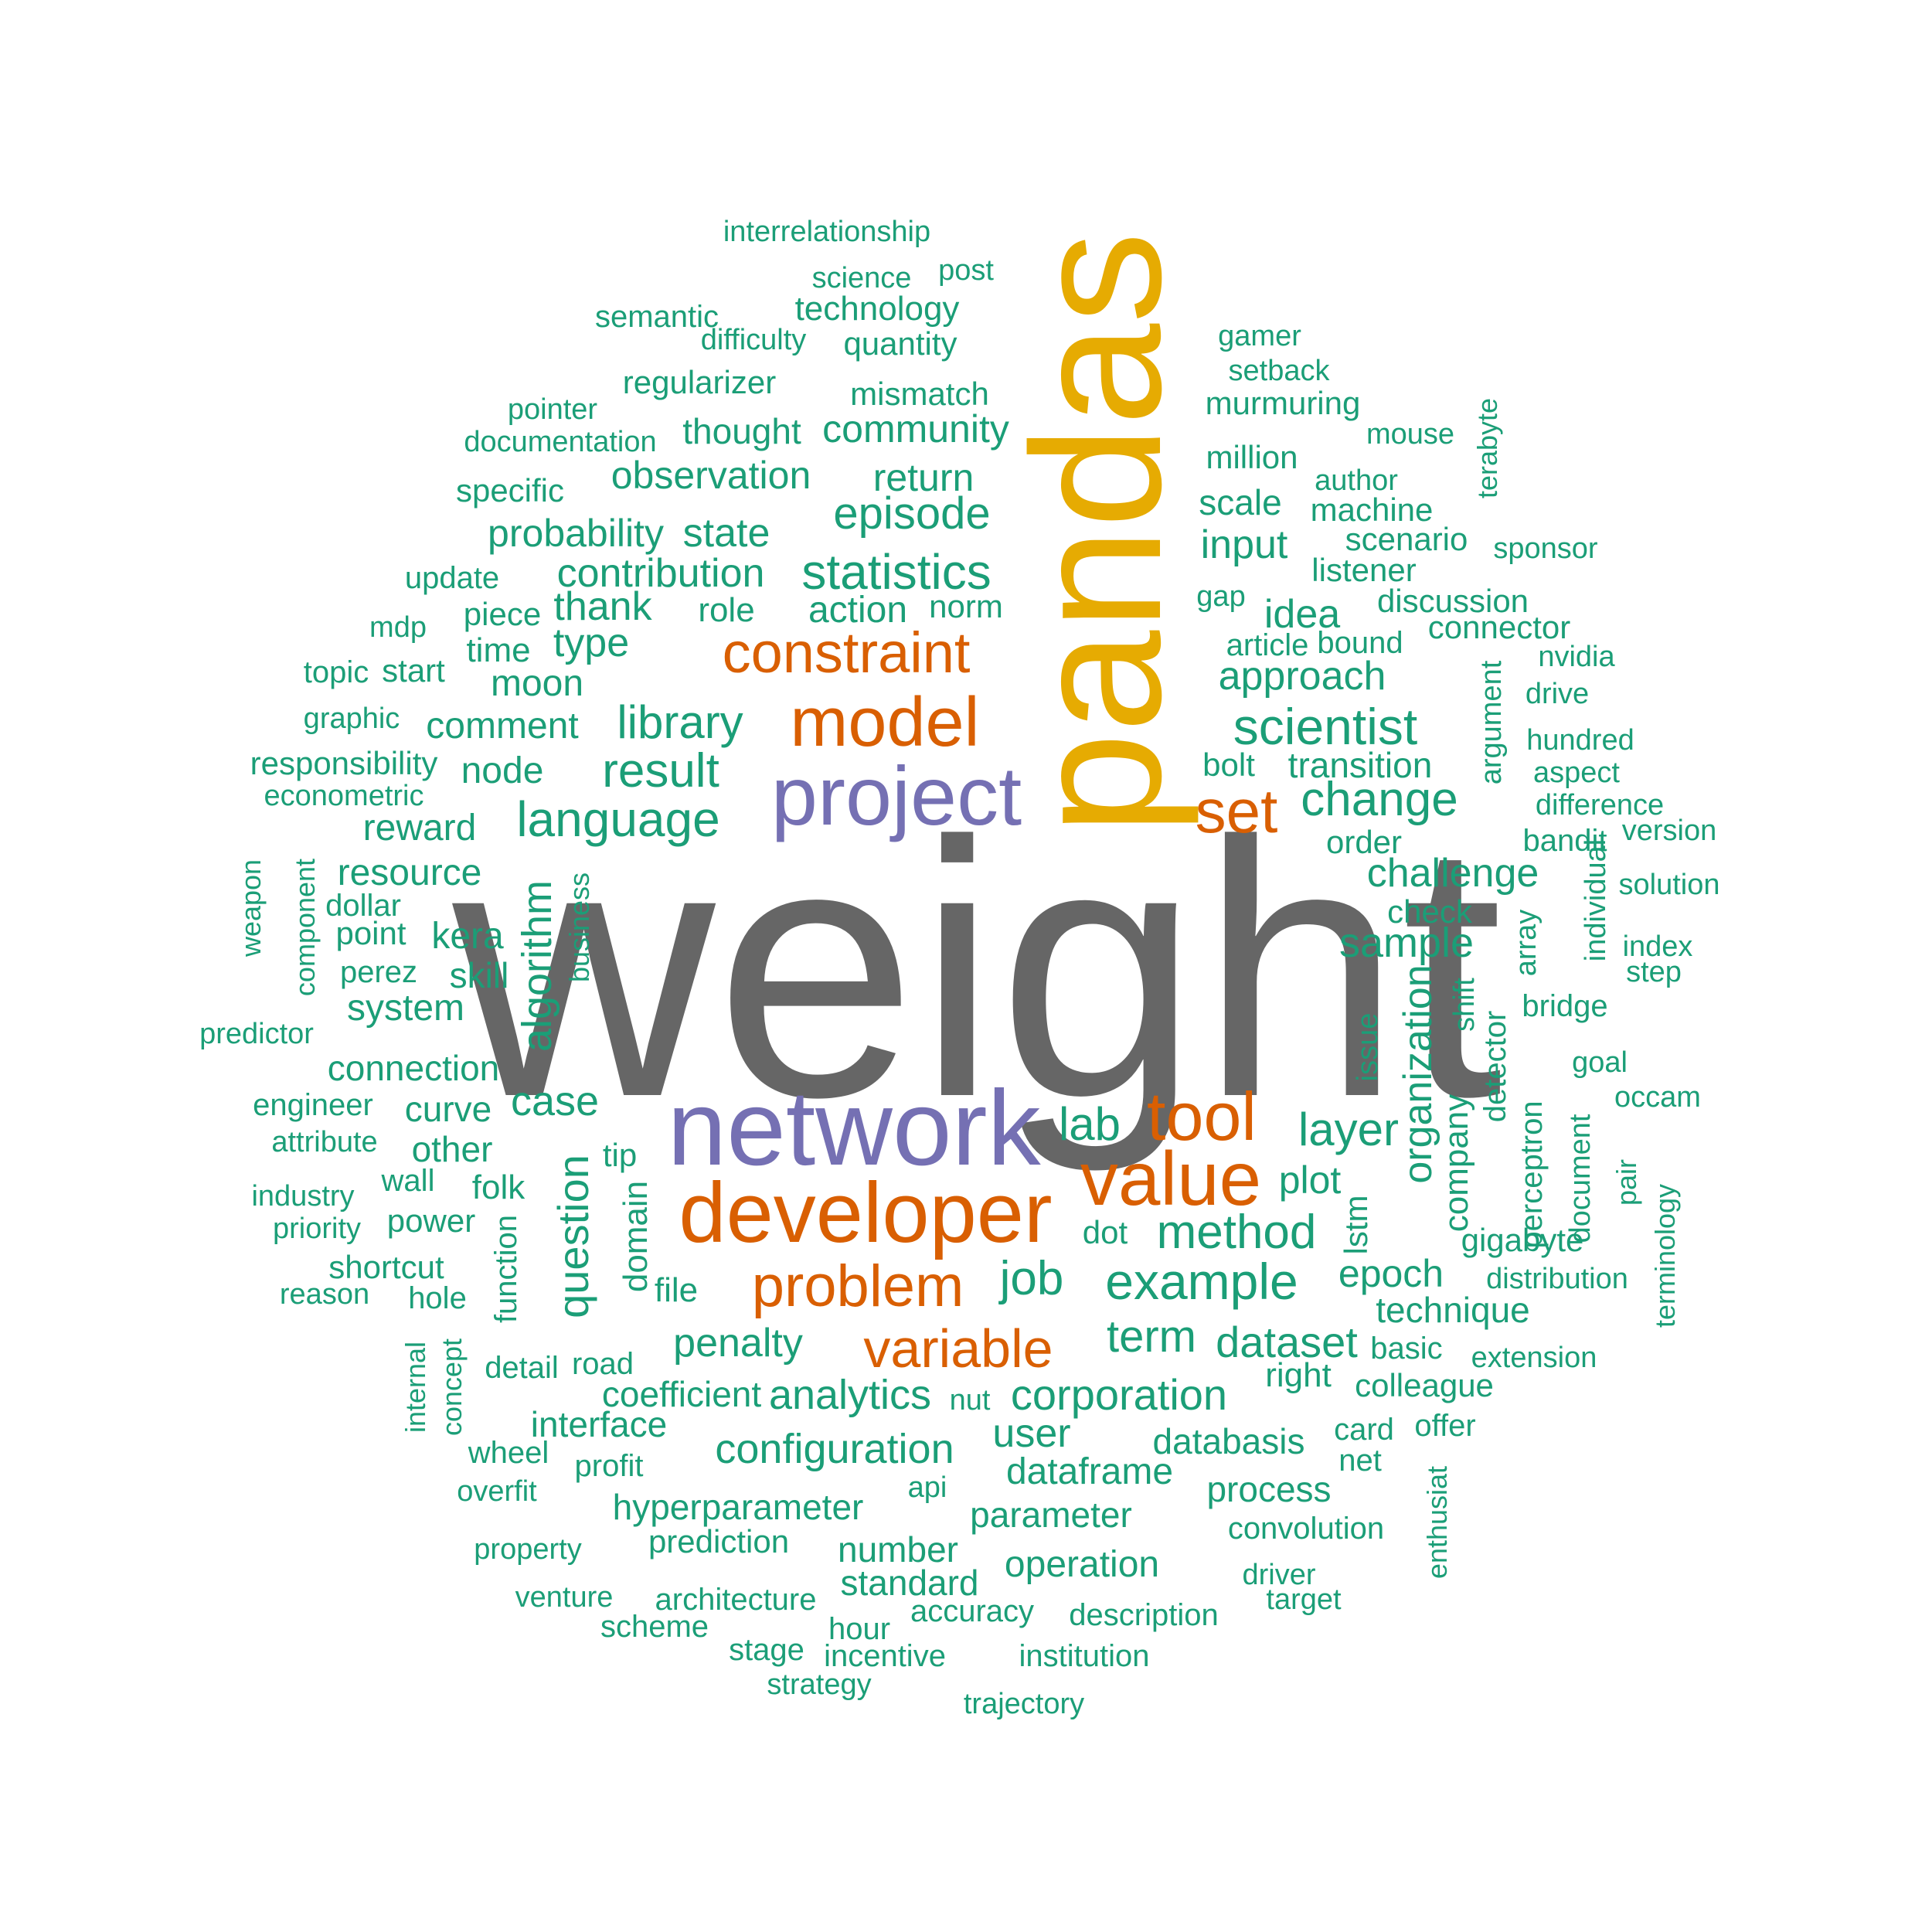 Image resolution: width=1932 pixels, height=1932 pixels. What do you see at coordinates (371, 933) in the screenshot?
I see `word-point: point` at bounding box center [371, 933].